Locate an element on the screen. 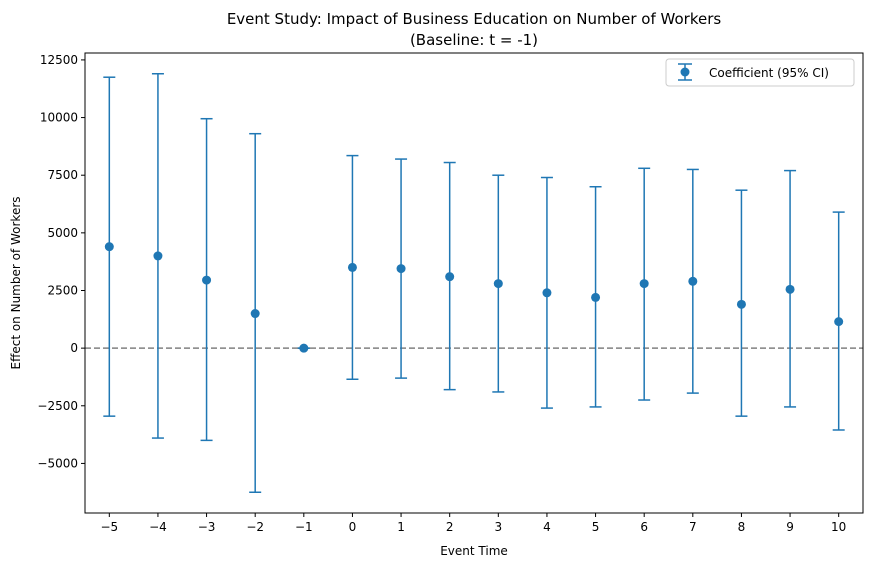 Image resolution: width=870 pixels, height=568 pixels. x-tick-label: 4 is located at coordinates (547, 527).